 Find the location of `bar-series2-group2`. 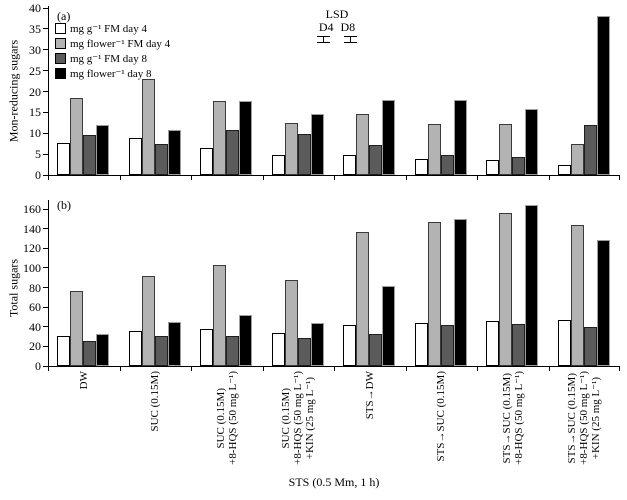

bar-series2-group2 is located at coordinates (232, 350).